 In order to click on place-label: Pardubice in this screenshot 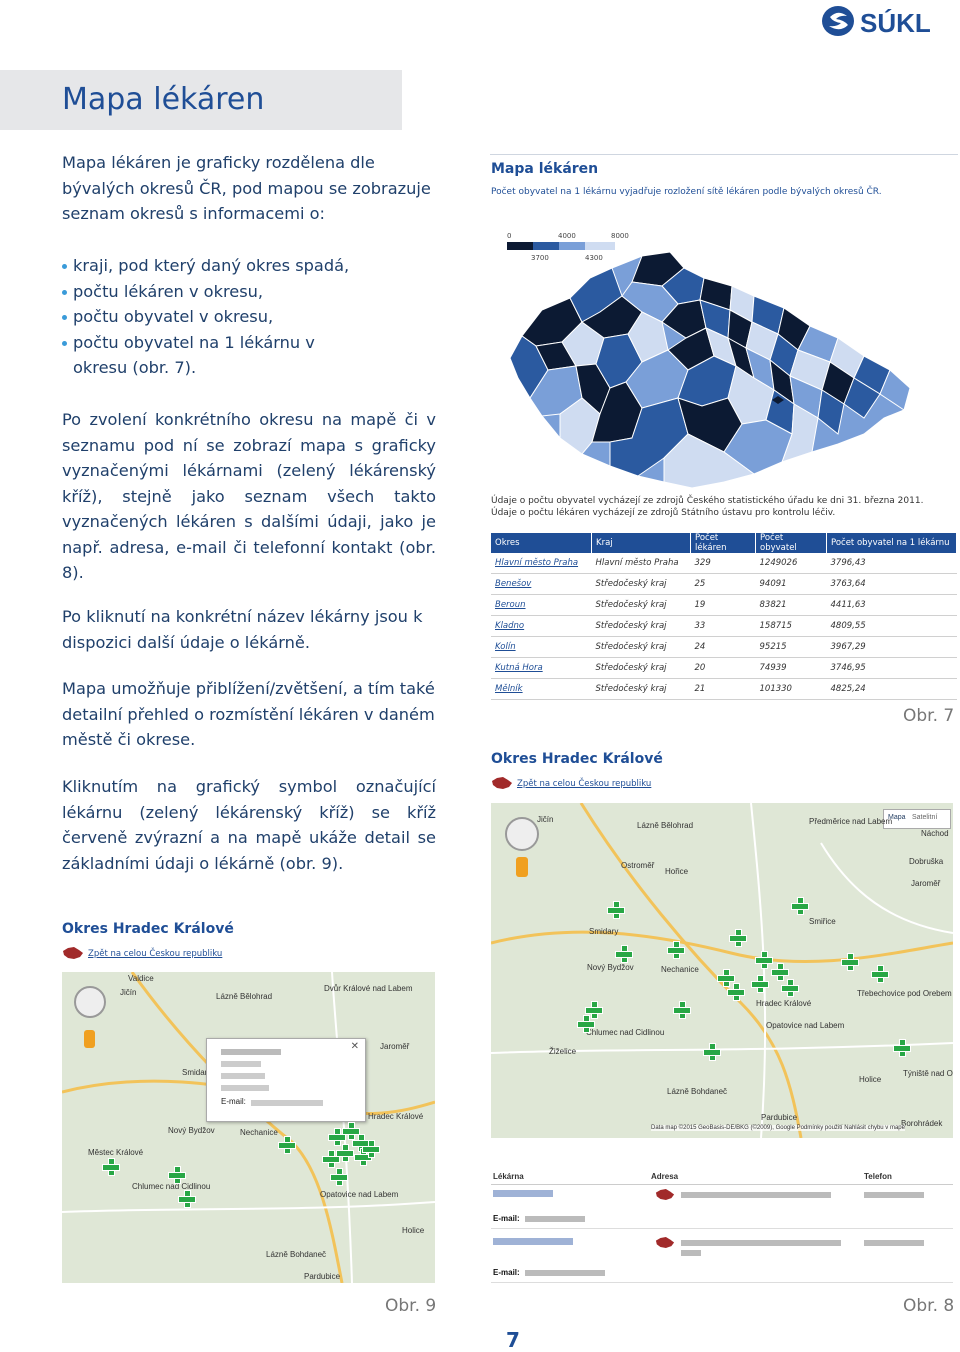, I will do `click(779, 1117)`.